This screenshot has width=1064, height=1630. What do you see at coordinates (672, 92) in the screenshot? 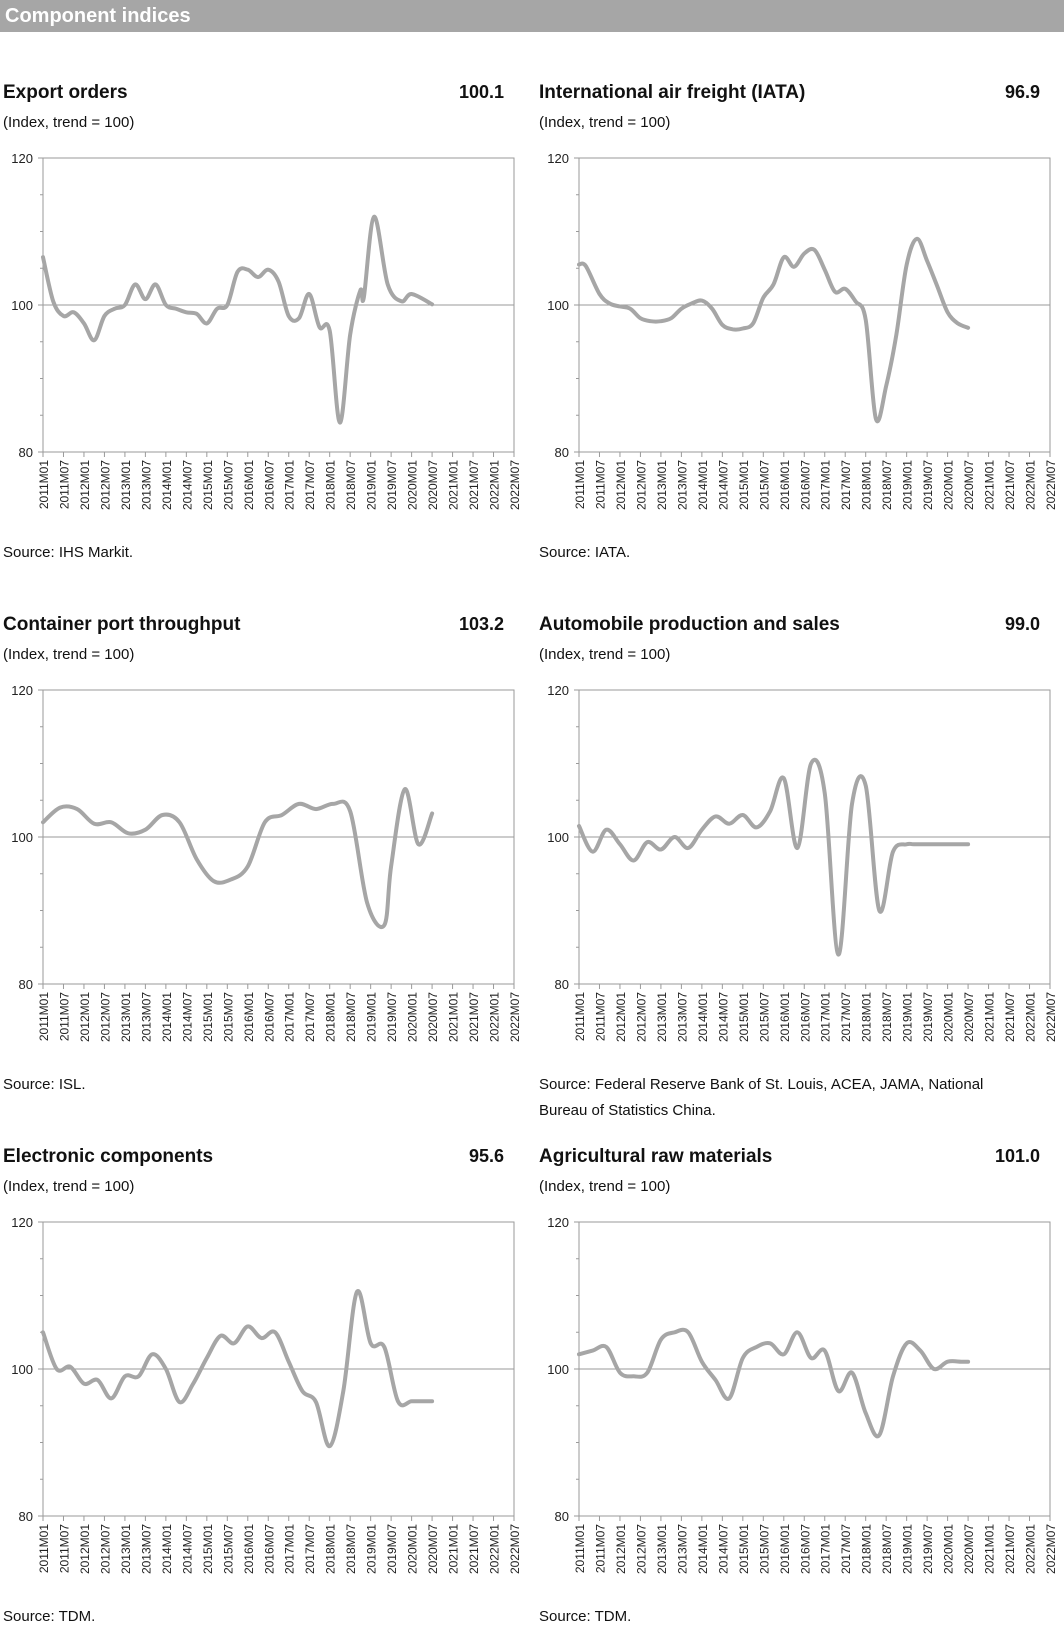
I see `chart-title: International air freight (IATA)` at bounding box center [672, 92].